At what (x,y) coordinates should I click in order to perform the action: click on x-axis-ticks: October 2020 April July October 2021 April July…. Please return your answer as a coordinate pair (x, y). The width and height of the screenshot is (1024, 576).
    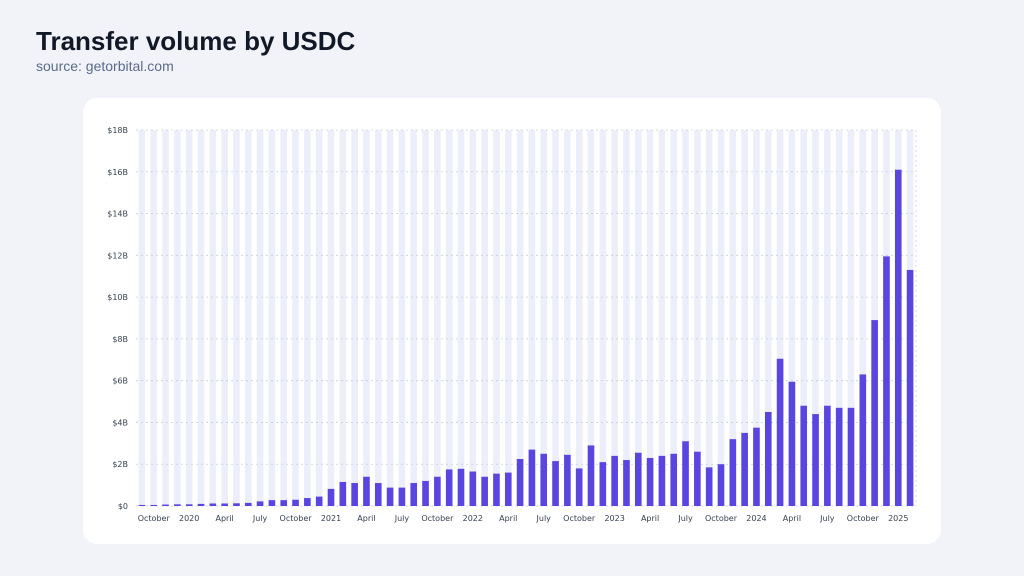
    Looking at the image, I should click on (523, 518).